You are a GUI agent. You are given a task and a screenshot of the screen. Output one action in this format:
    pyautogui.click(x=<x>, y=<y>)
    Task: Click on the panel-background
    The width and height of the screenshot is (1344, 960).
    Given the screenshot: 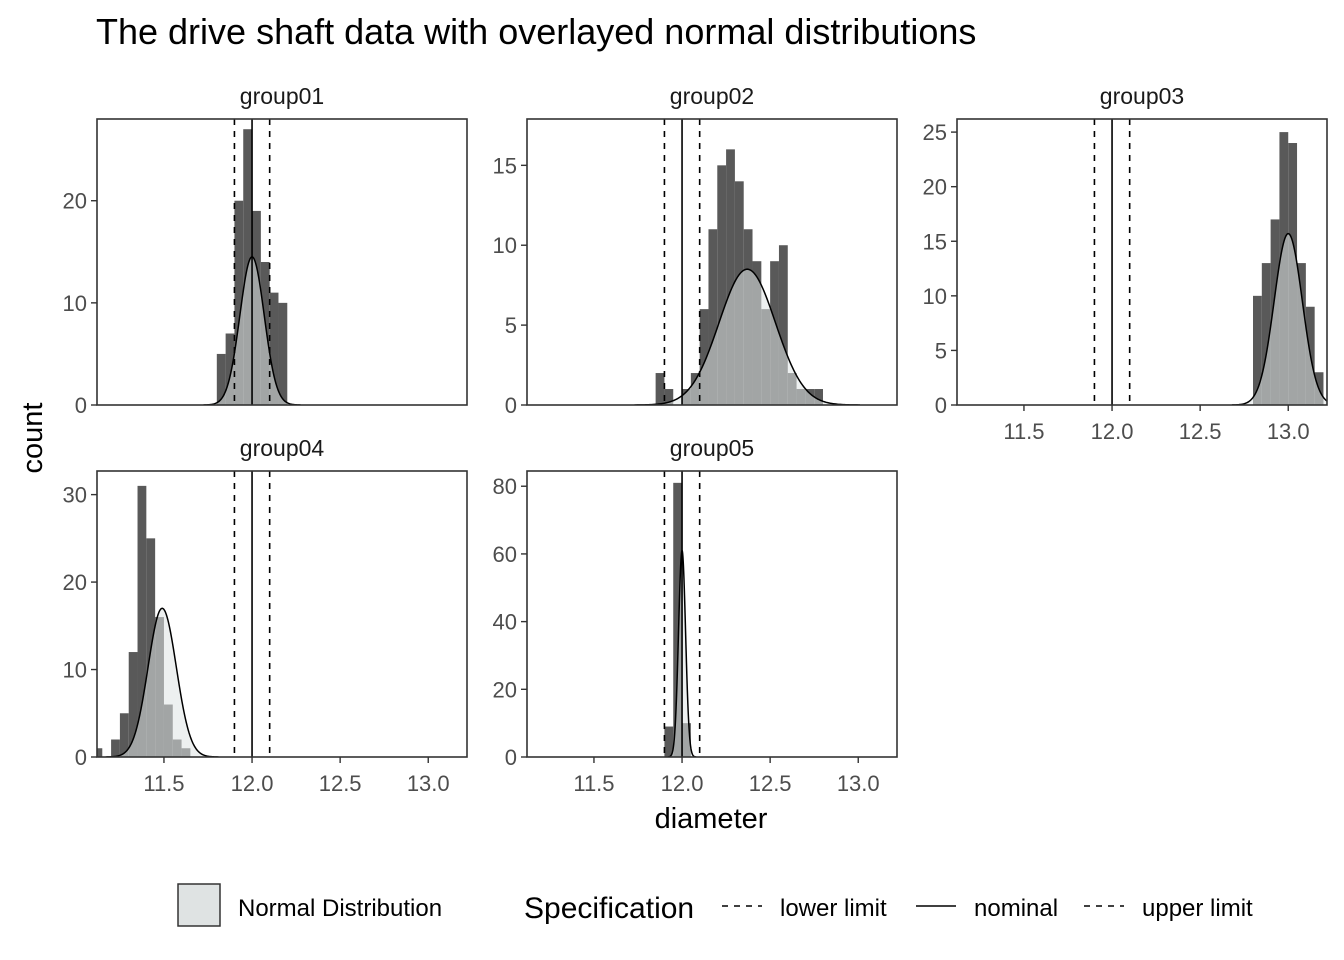 What is the action you would take?
    pyautogui.click(x=712, y=614)
    